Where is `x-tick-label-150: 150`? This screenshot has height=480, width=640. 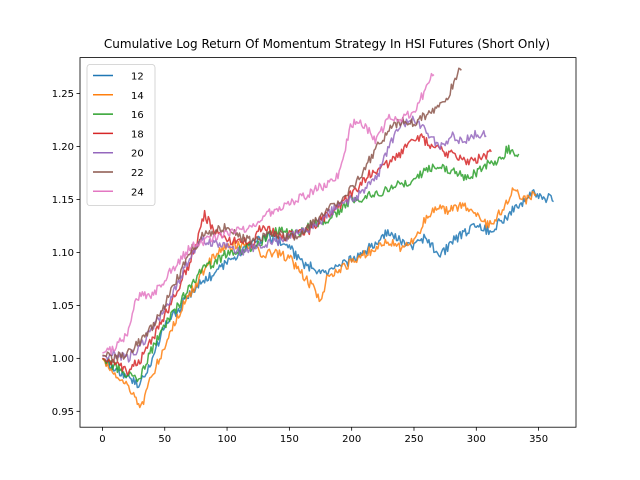 x-tick-label-150: 150 is located at coordinates (289, 439).